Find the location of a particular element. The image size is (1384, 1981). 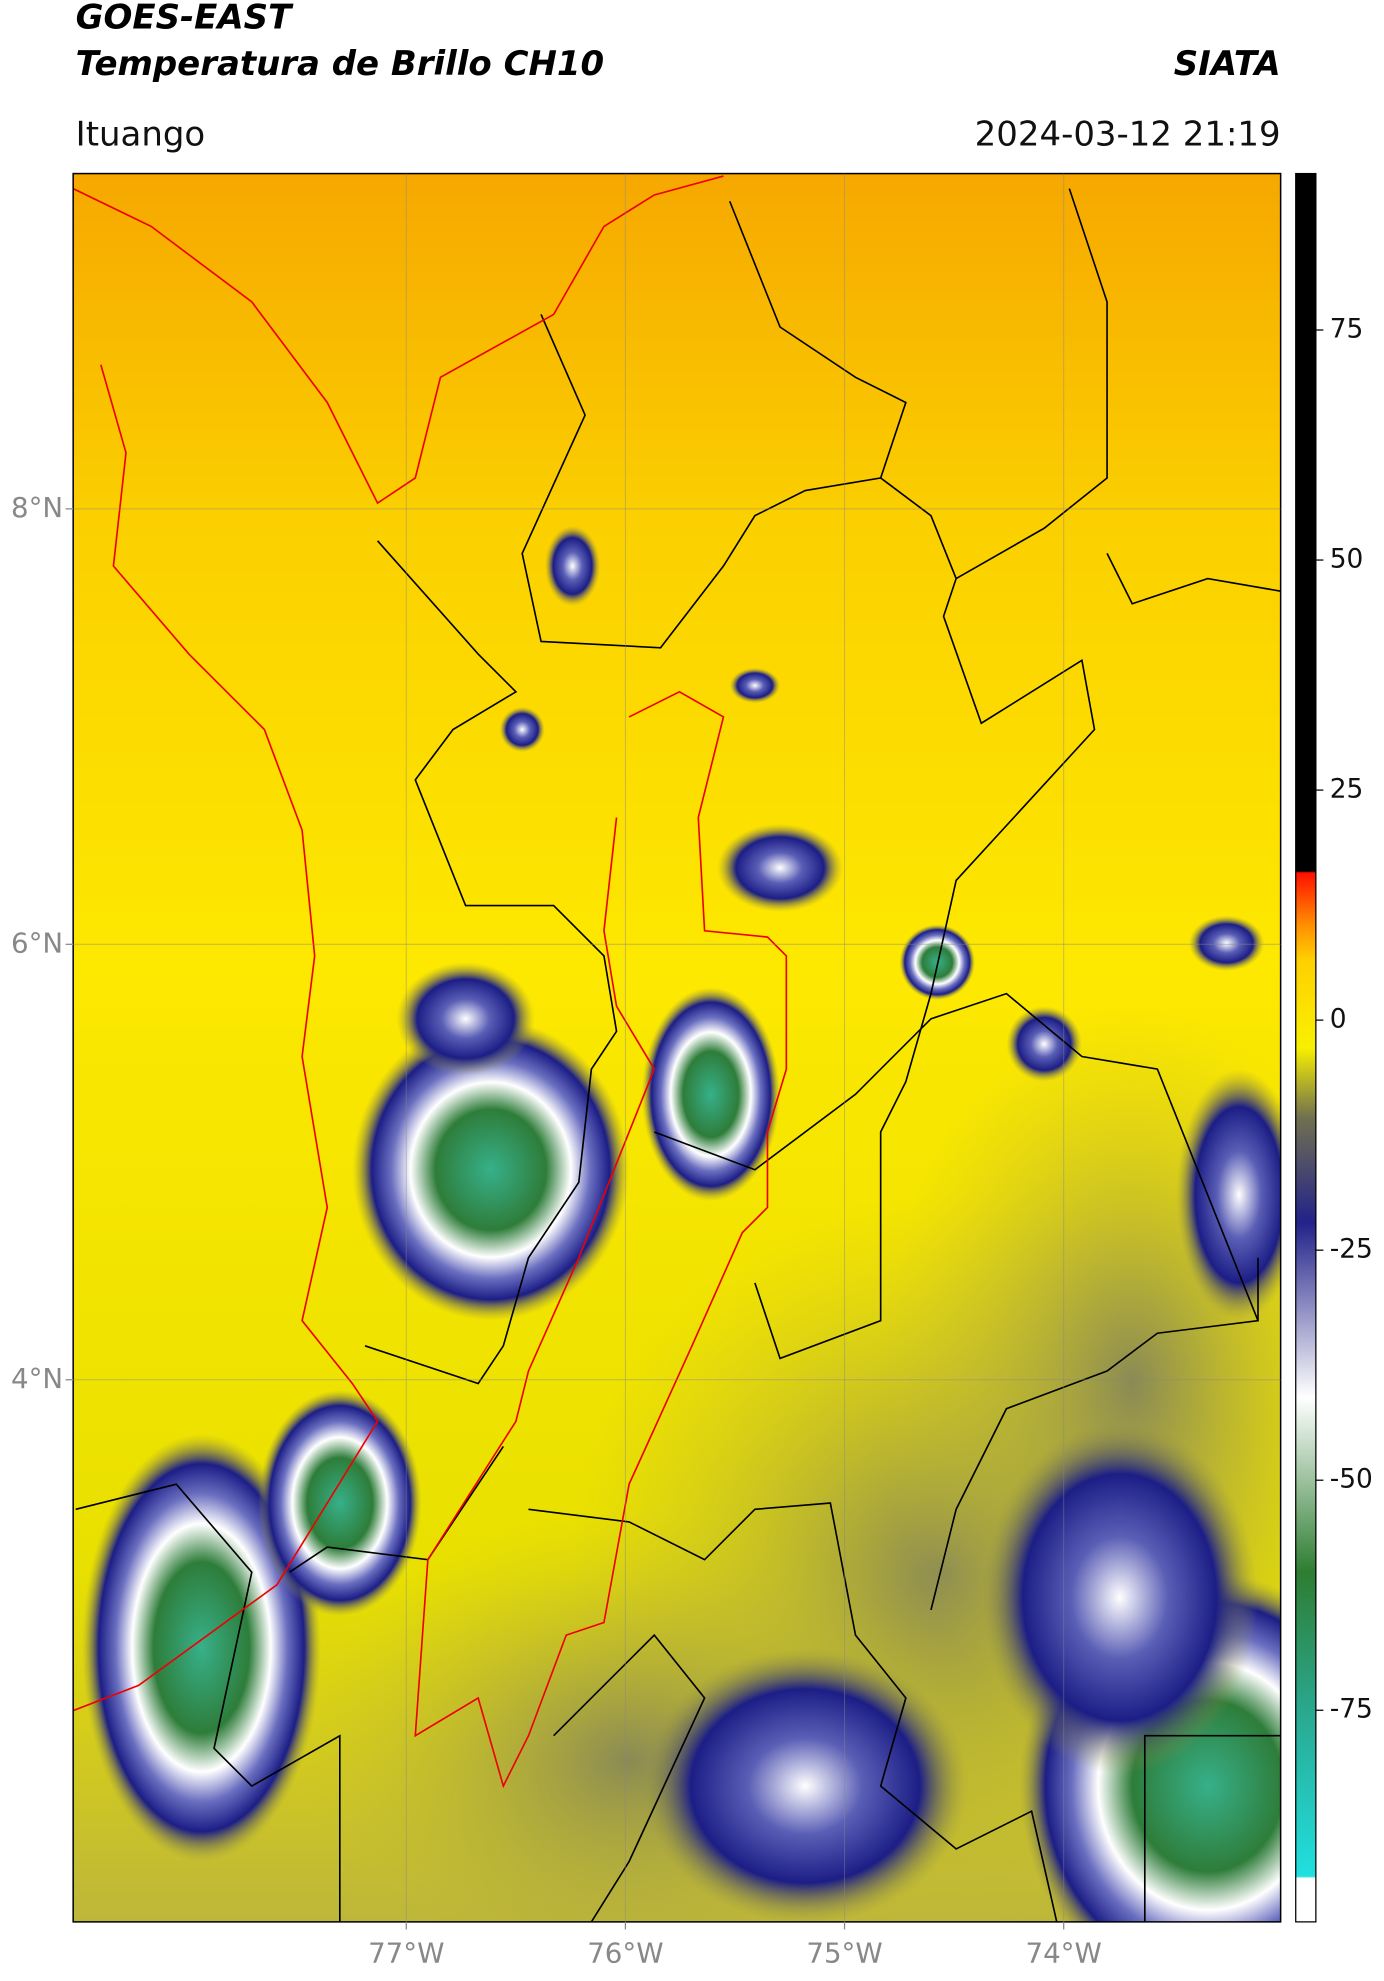

source: SIATA is located at coordinates (1227, 64).